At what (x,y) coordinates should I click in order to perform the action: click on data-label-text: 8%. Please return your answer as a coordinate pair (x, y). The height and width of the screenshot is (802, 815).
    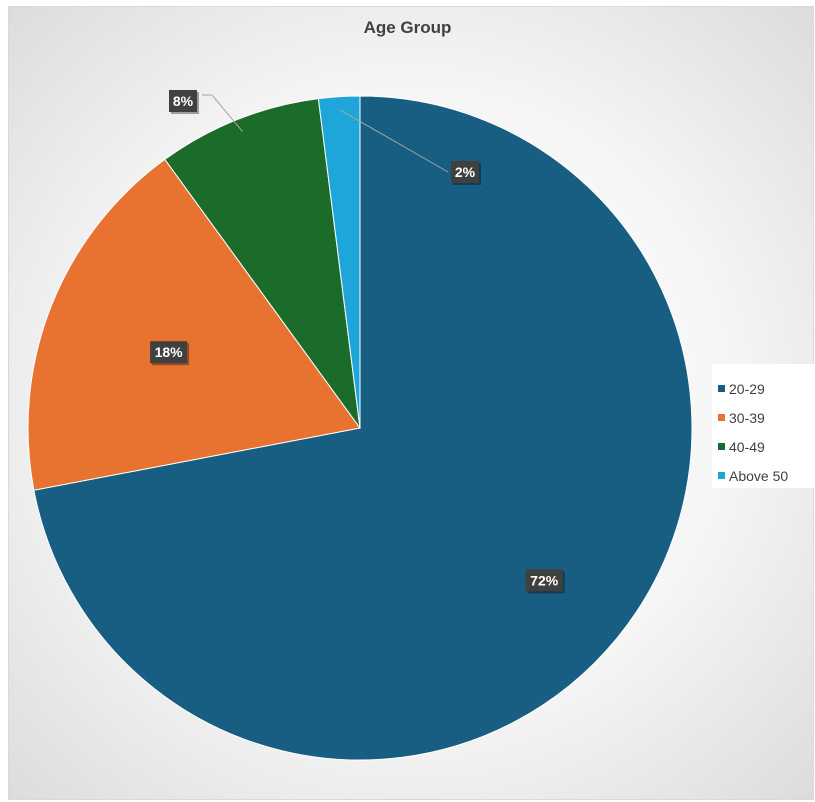
    Looking at the image, I should click on (183, 101).